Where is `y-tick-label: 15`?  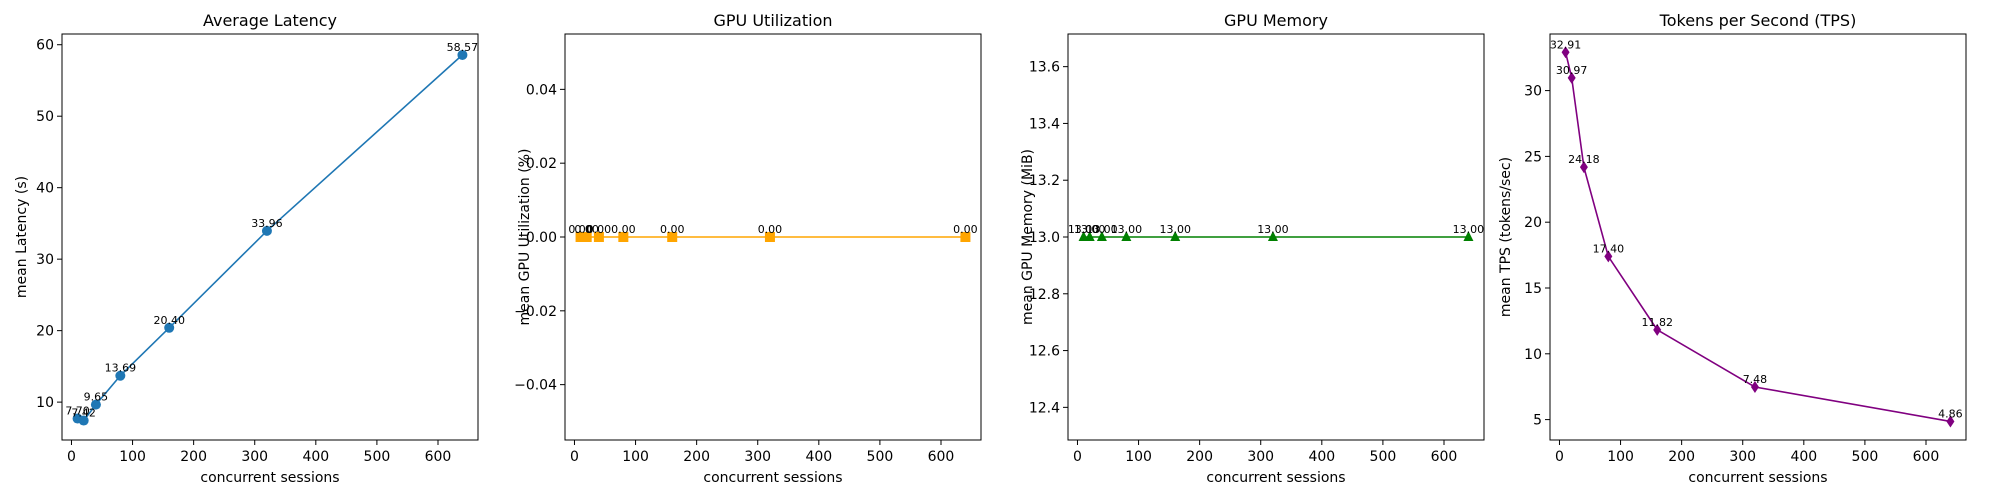 y-tick-label: 15 is located at coordinates (1533, 289).